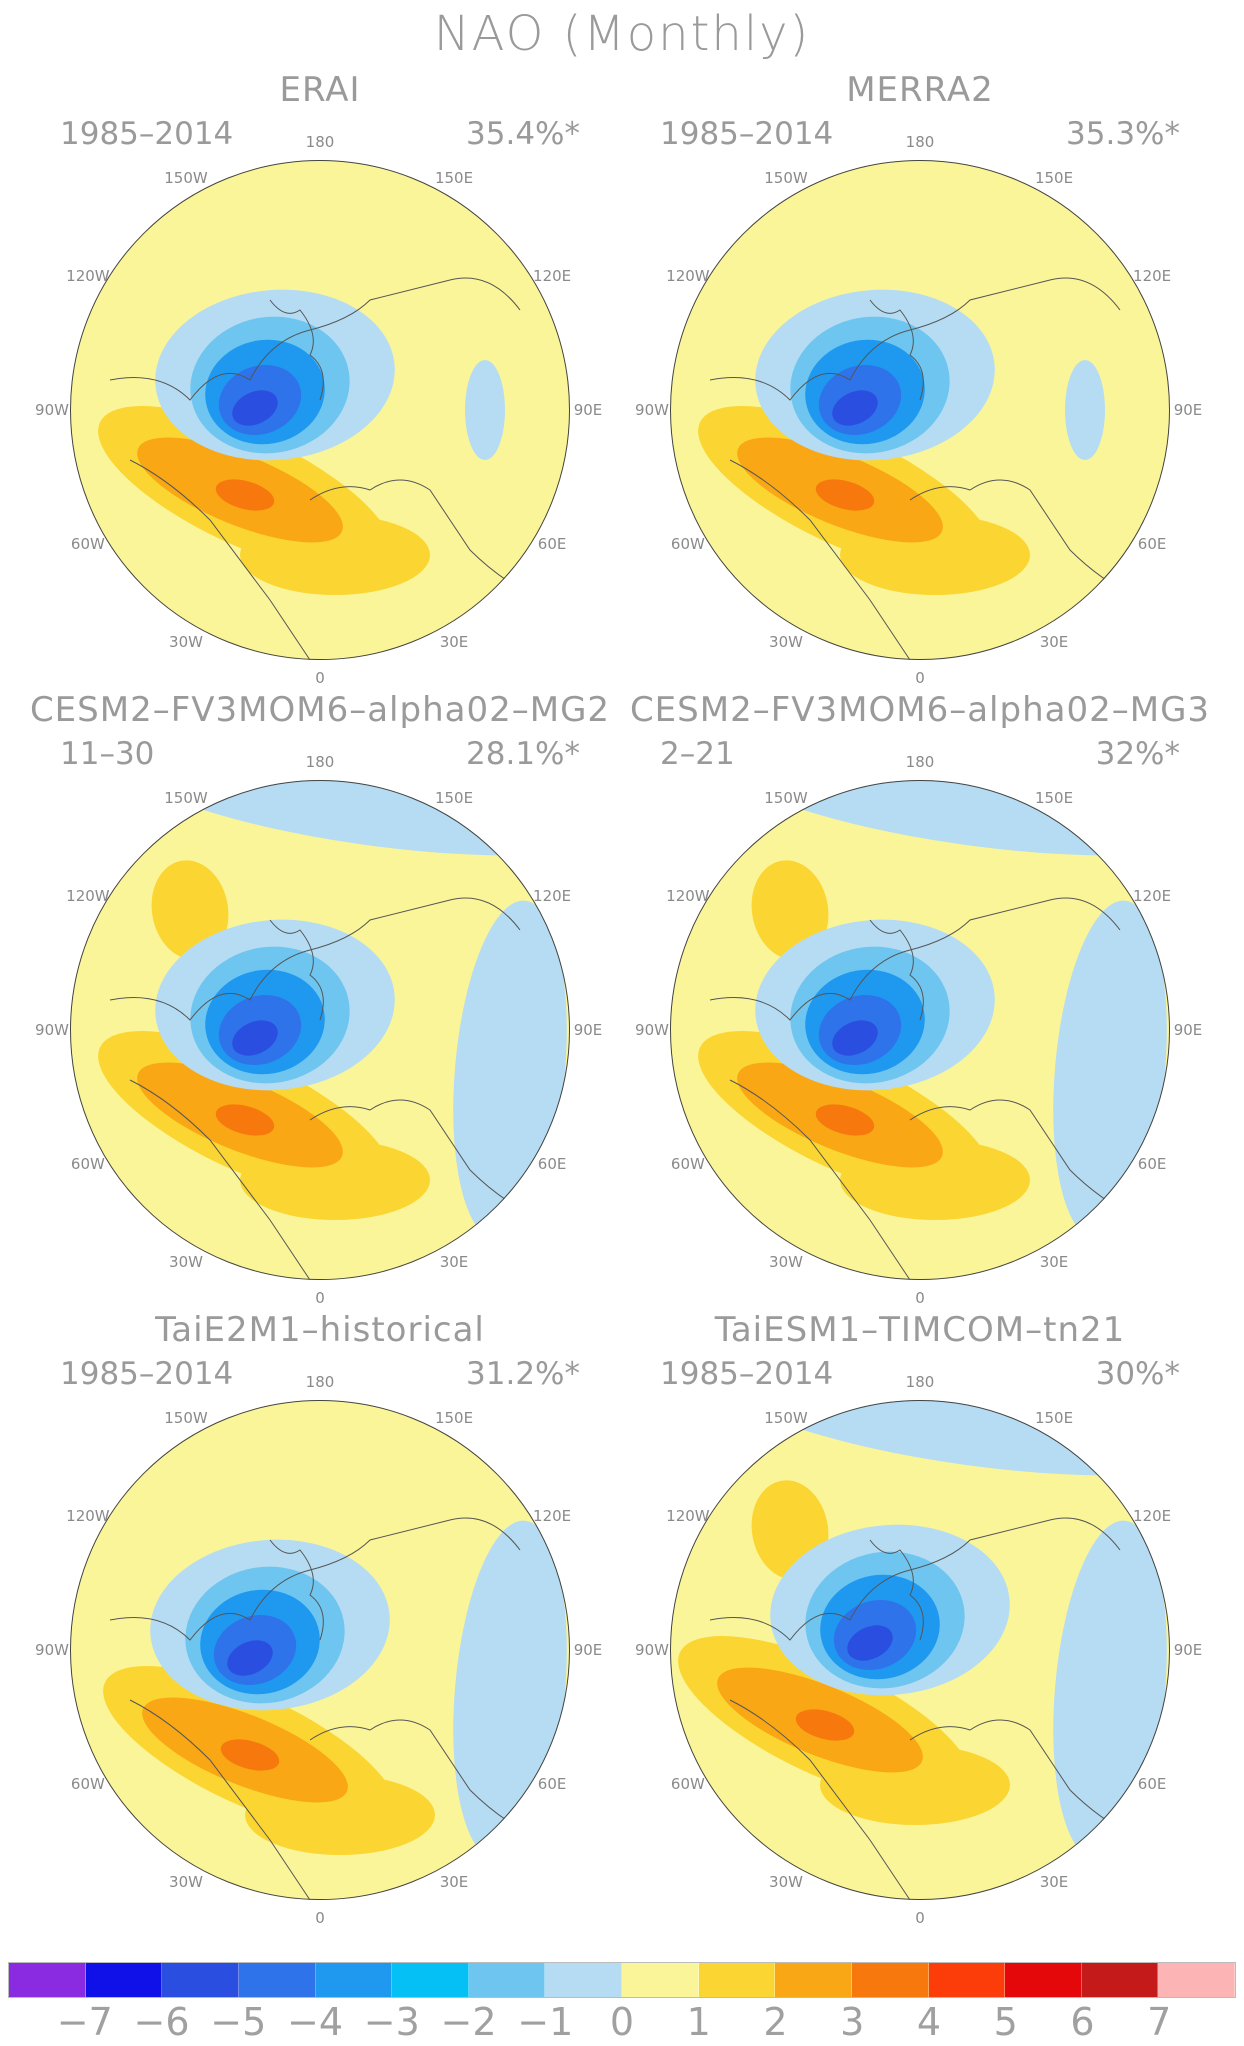  I want to click on colorbar-tick-label: −3, so click(391, 2022).